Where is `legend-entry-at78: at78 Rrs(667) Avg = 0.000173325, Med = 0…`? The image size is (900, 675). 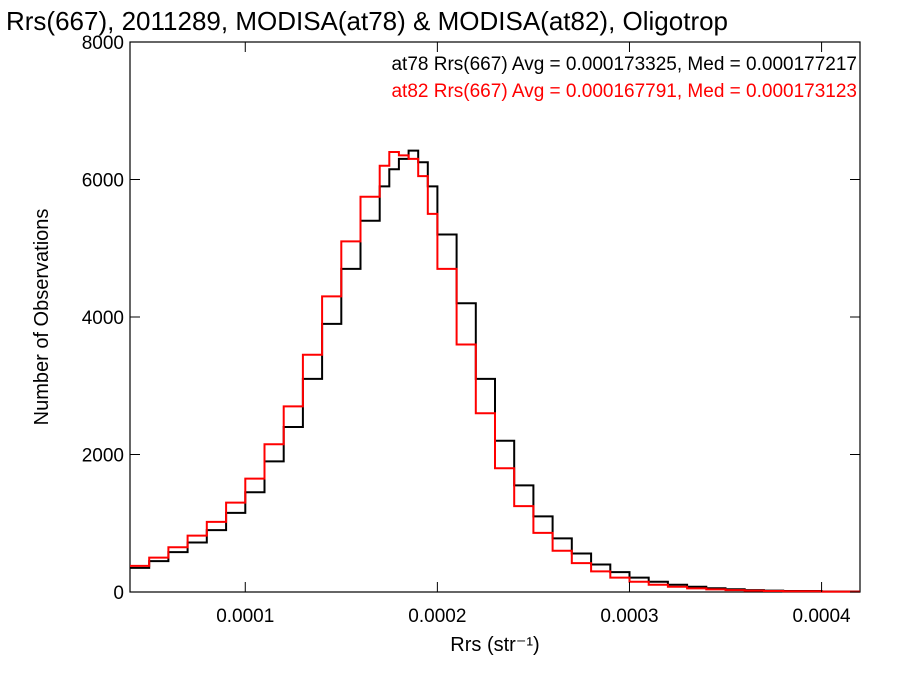 legend-entry-at78: at78 Rrs(667) Avg = 0.000173325, Med = 0… is located at coordinates (624, 64).